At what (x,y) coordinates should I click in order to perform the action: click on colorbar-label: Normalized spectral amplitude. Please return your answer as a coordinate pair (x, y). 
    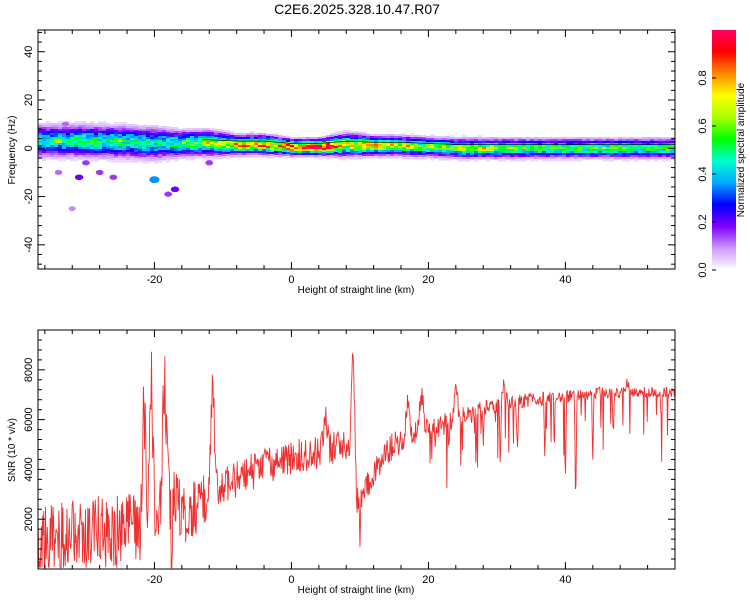
    Looking at the image, I should click on (741, 149).